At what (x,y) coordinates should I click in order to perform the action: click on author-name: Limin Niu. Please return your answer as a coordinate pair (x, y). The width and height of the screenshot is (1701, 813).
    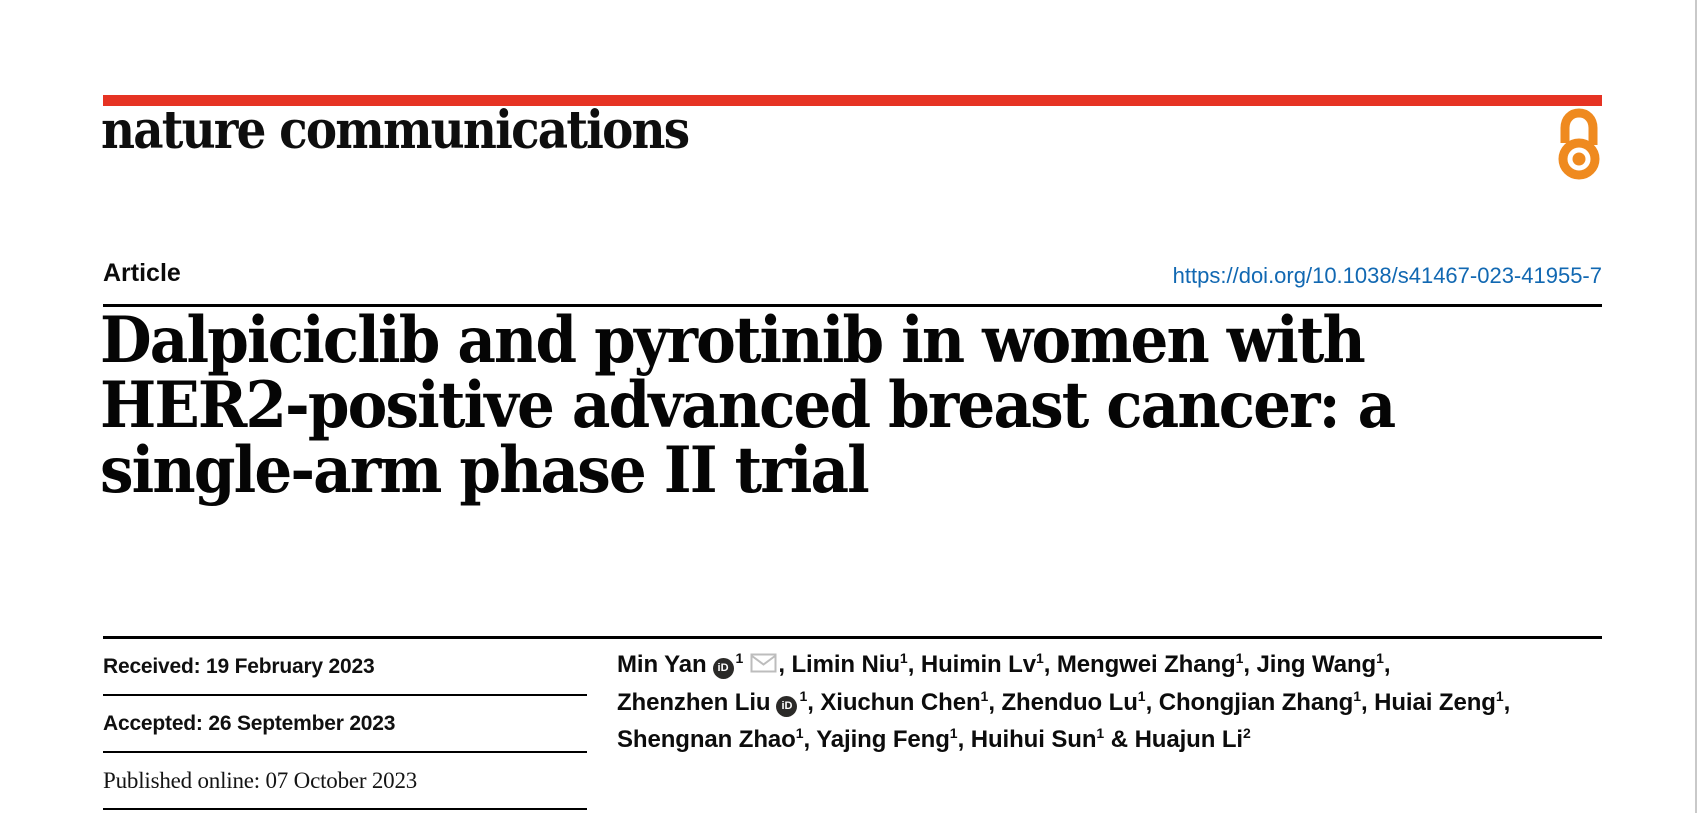
    Looking at the image, I should click on (845, 664).